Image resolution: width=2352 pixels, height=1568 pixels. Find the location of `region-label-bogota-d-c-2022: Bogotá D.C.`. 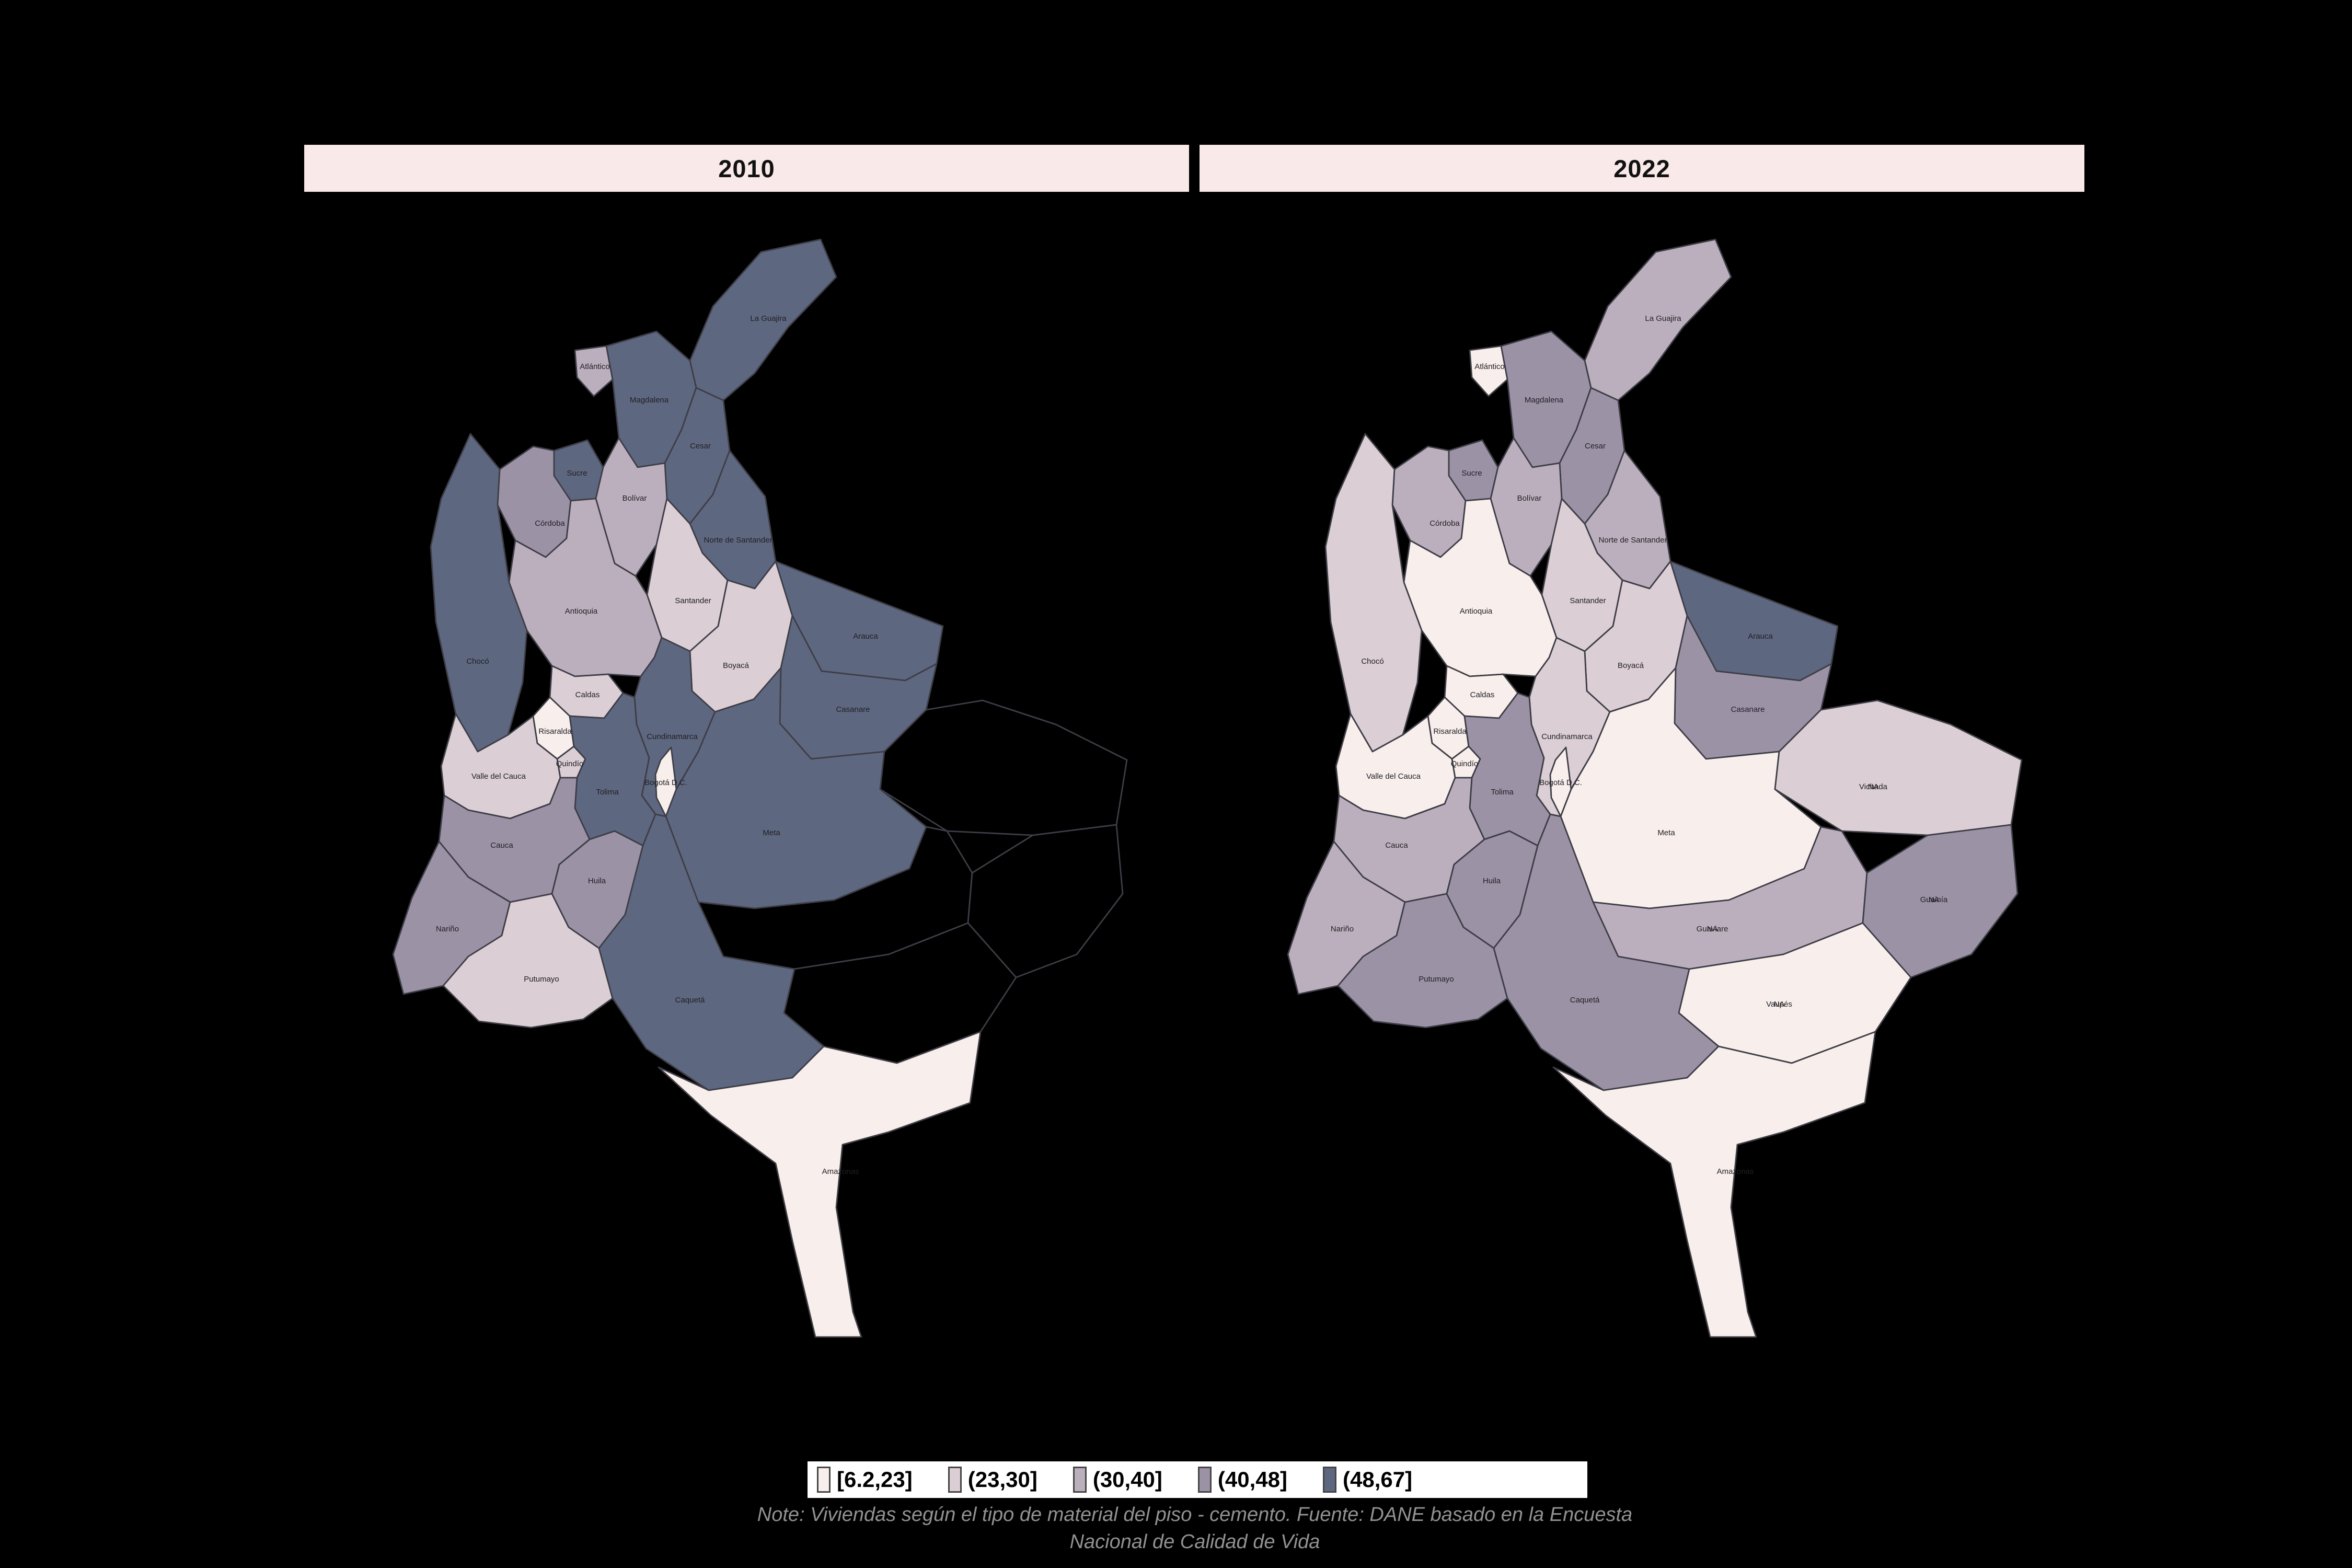

region-label-bogota-d-c-2022: Bogotá D.C. is located at coordinates (1560, 782).